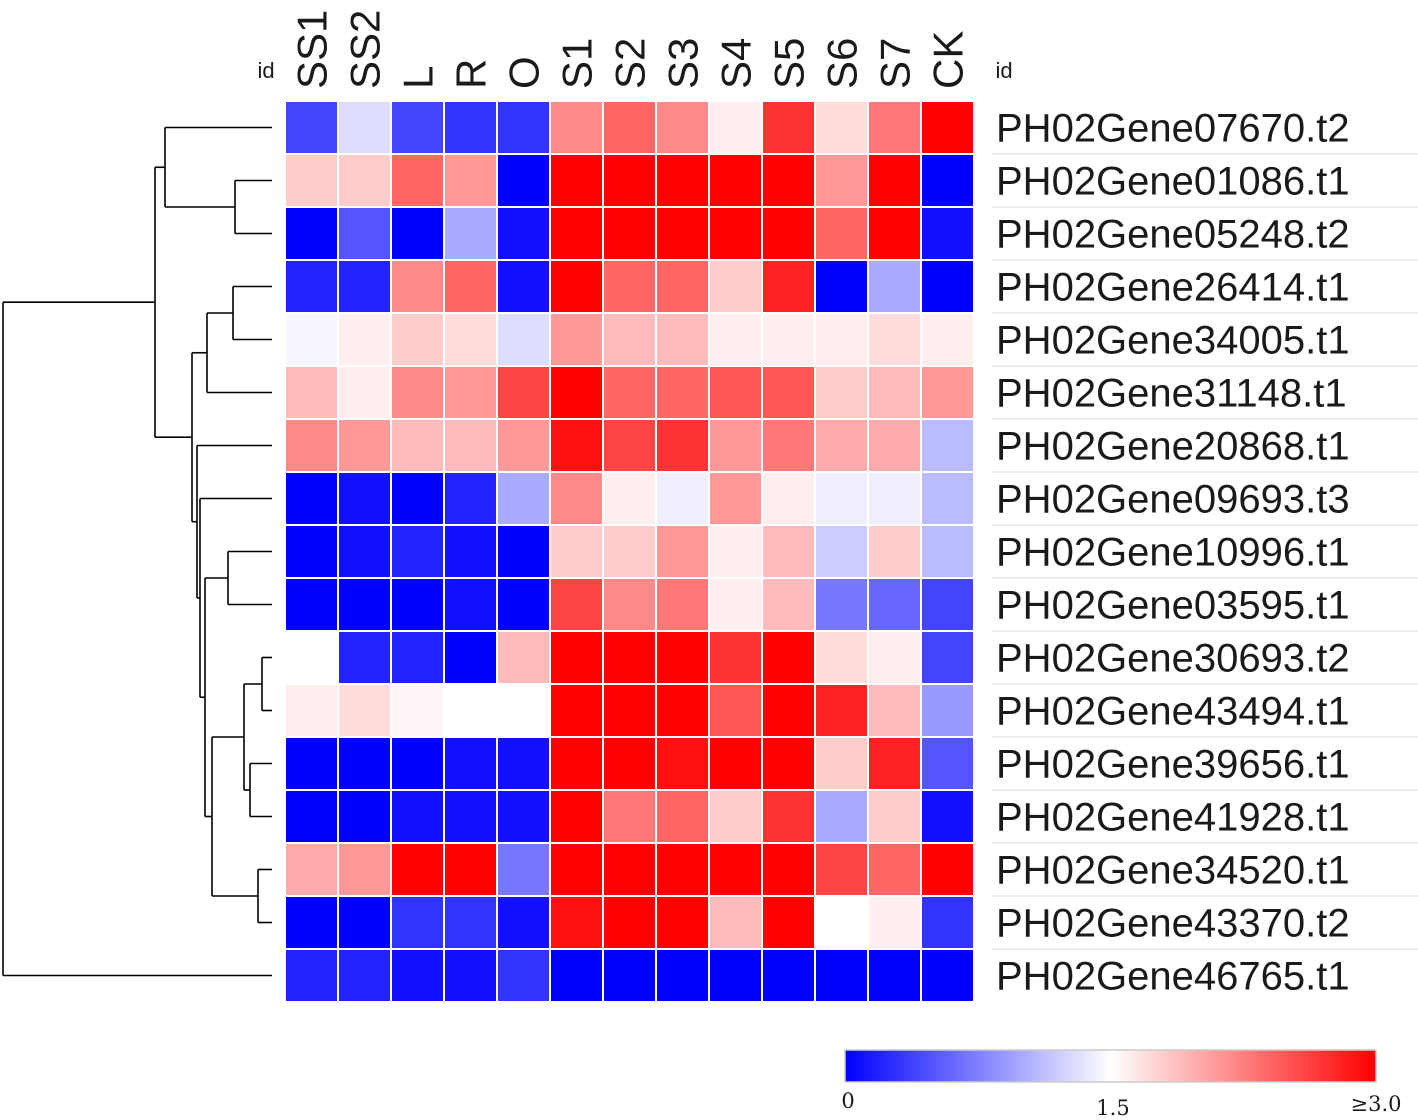 The image size is (1418, 1120). Describe the element at coordinates (1112, 1108) in the screenshot. I see `colorbar-tick-mid: 1.5` at that location.